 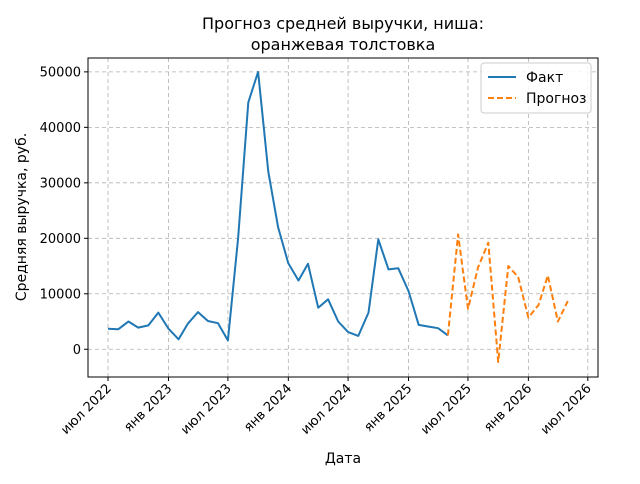 What do you see at coordinates (60, 128) in the screenshot?
I see `y-tick-label: 40000` at bounding box center [60, 128].